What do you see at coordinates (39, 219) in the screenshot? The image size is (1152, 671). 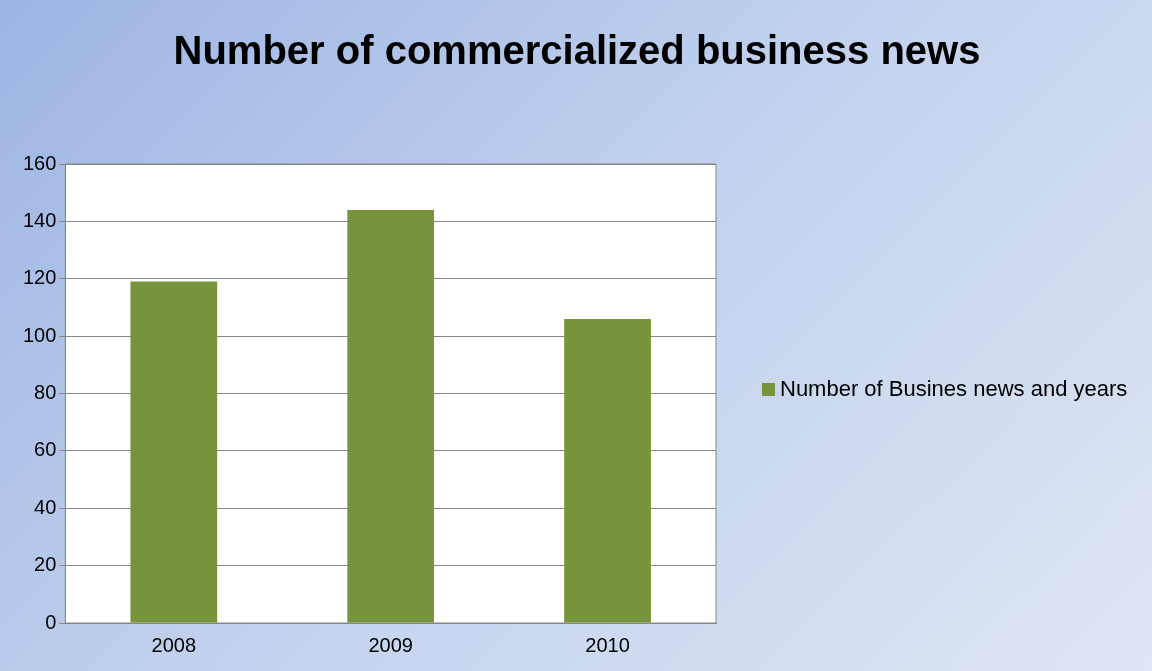 I see `y-tick-label: 140` at bounding box center [39, 219].